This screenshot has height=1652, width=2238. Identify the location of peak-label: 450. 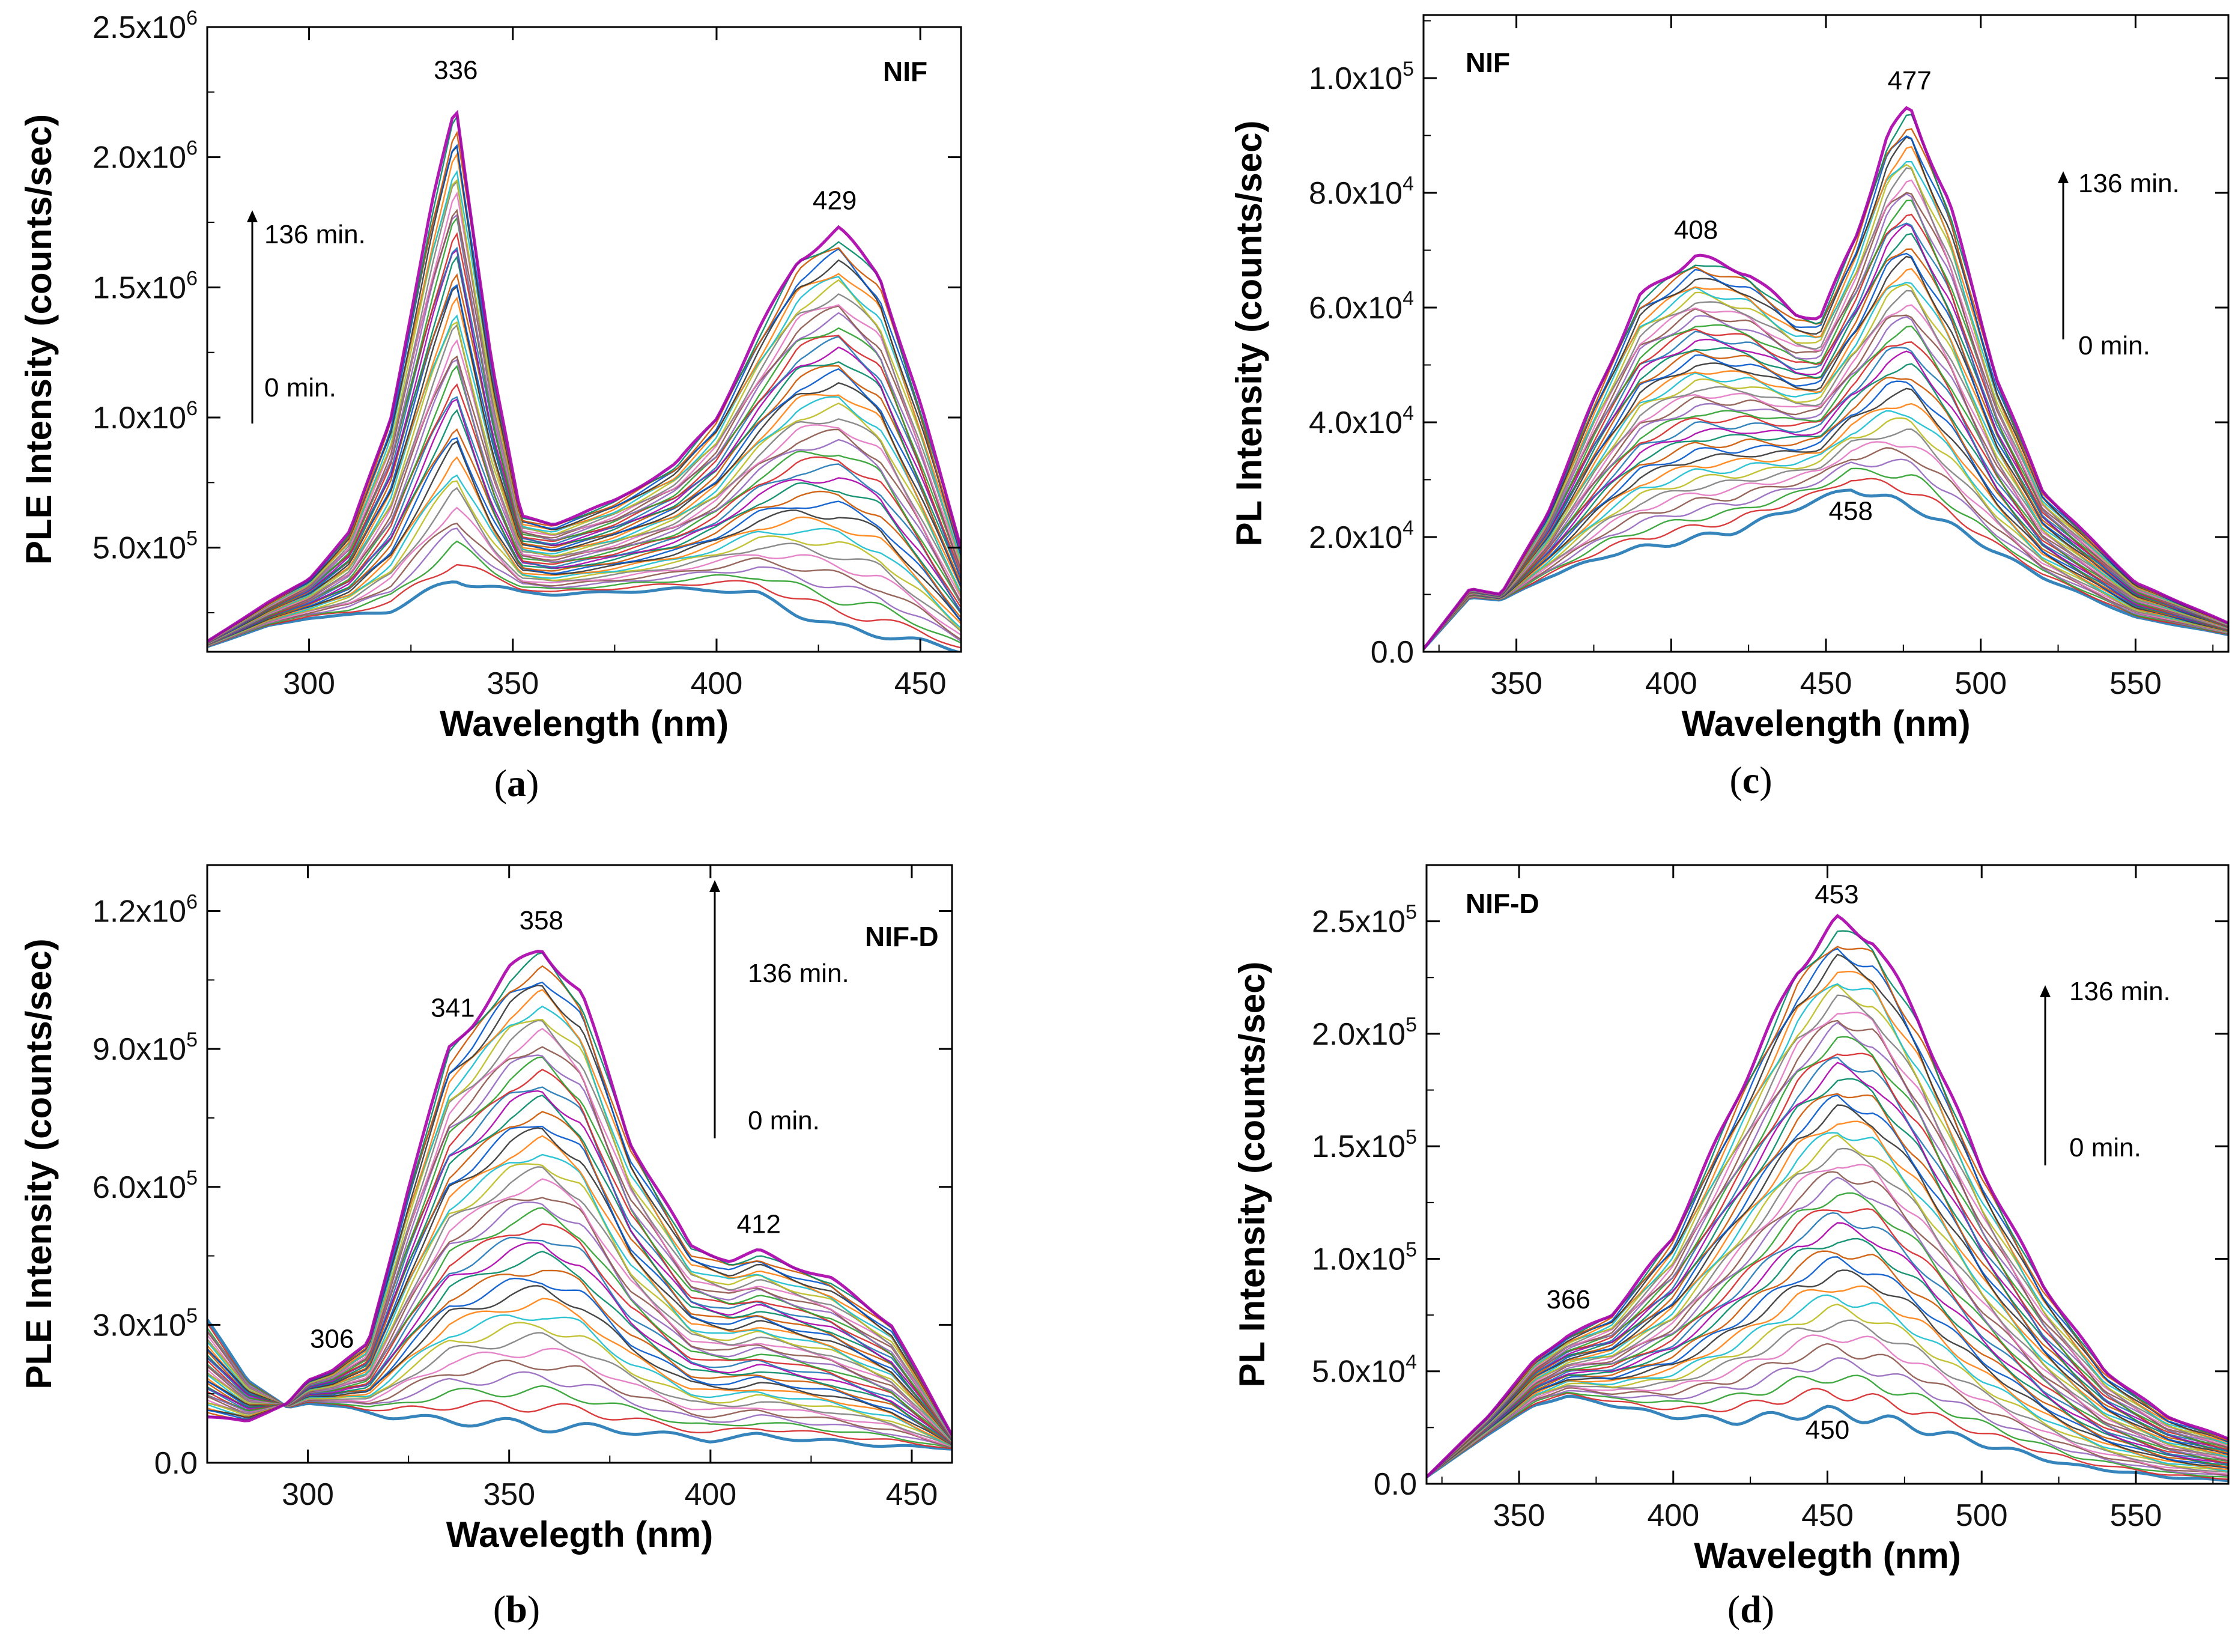
(1827, 1430).